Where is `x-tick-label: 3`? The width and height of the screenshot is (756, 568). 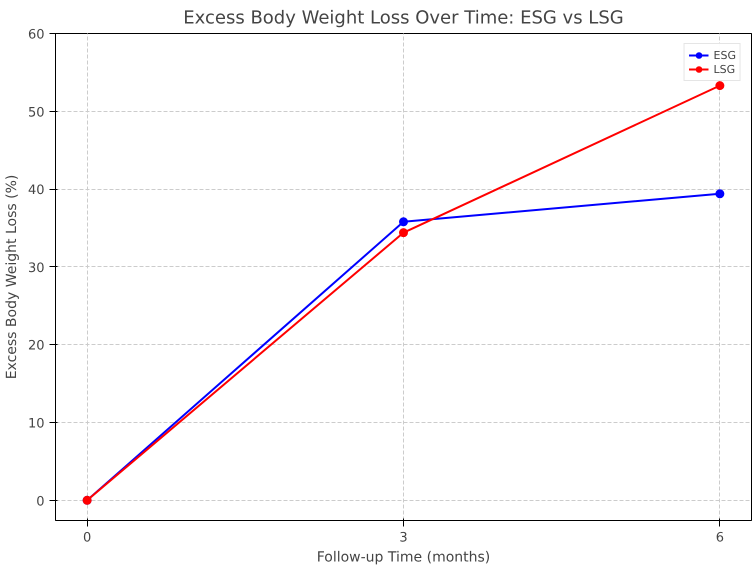 x-tick-label: 3 is located at coordinates (403, 538).